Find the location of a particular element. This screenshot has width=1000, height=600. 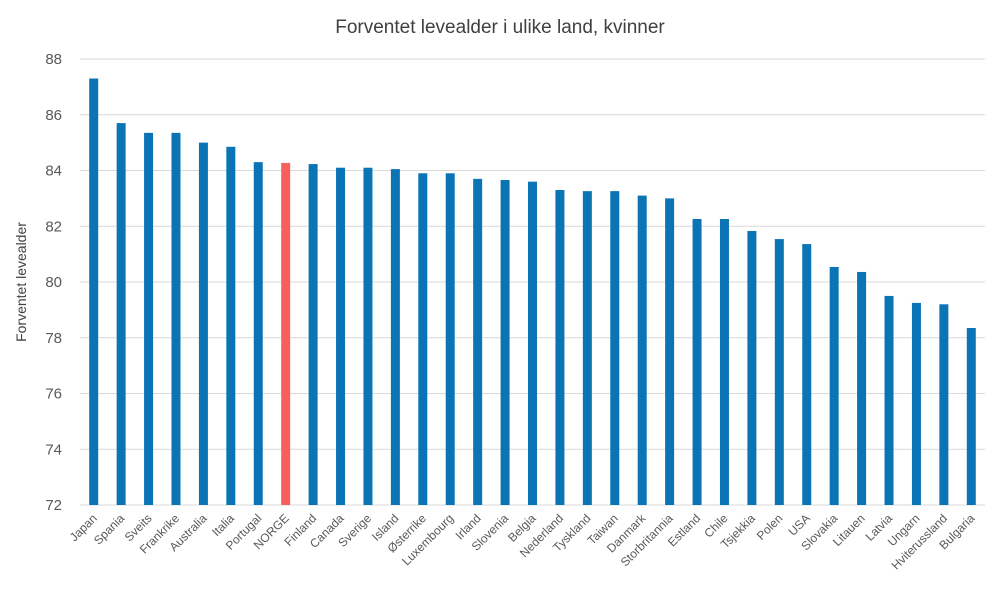

x-tick-label: Spania is located at coordinates (109, 529).